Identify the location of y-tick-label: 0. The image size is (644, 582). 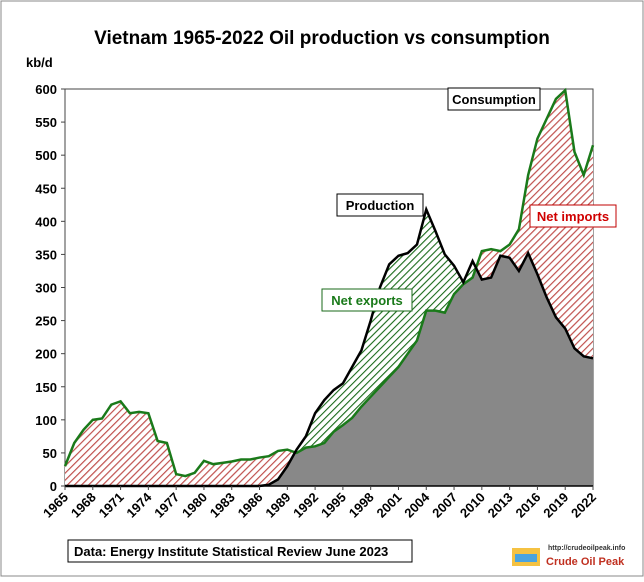
(53, 486).